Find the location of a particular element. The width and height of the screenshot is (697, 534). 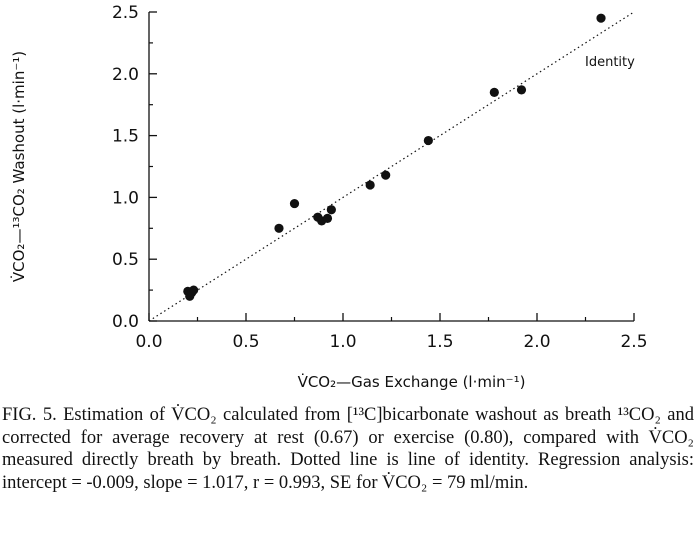

y-tick-label: 2.0 is located at coordinates (125, 75).